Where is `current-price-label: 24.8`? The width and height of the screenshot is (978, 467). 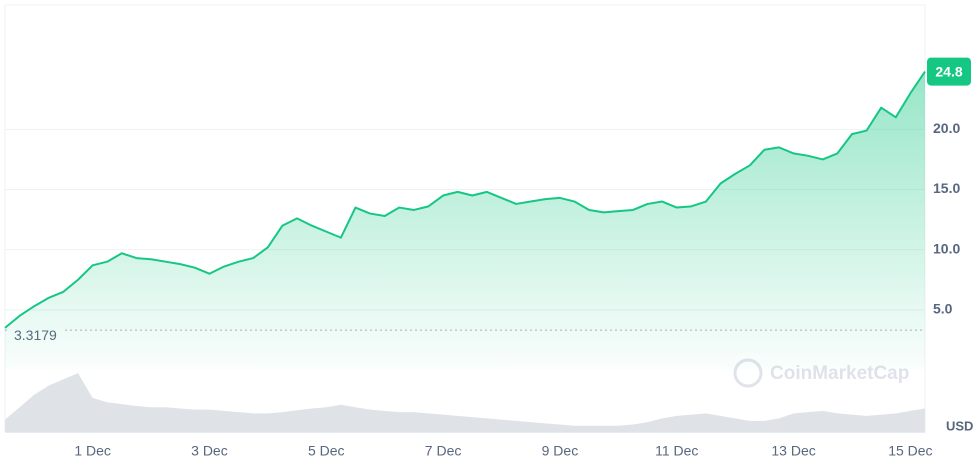 current-price-label: 24.8 is located at coordinates (948, 71).